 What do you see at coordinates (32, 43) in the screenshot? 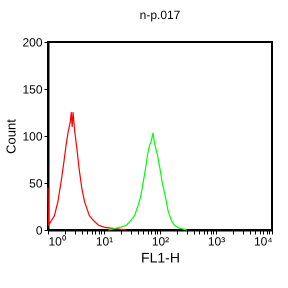
I see `y-tick-label: 200` at bounding box center [32, 43].